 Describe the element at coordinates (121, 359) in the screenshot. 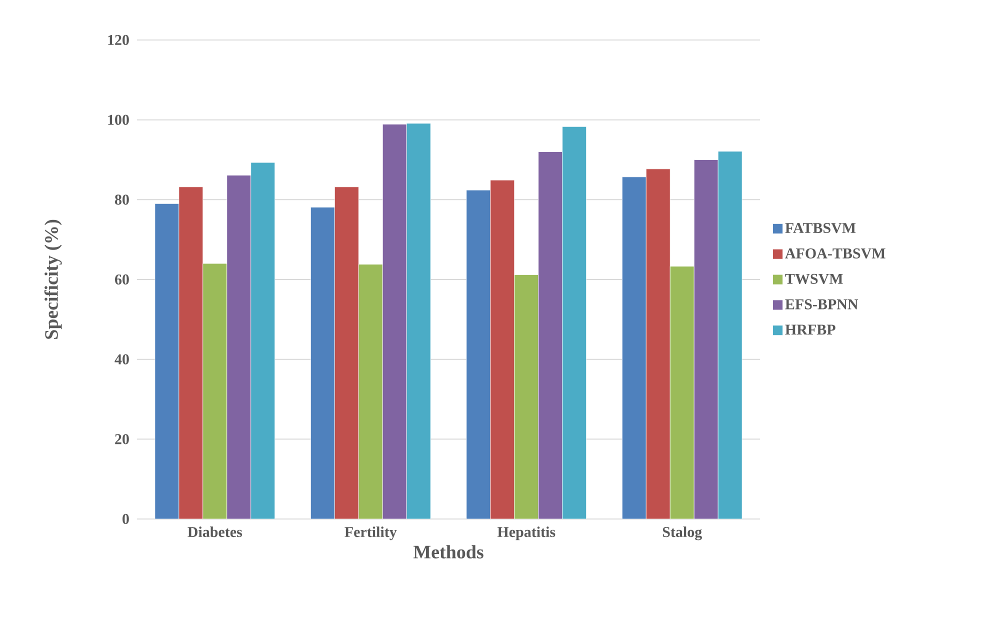

I see `y-tick-label: 40` at that location.